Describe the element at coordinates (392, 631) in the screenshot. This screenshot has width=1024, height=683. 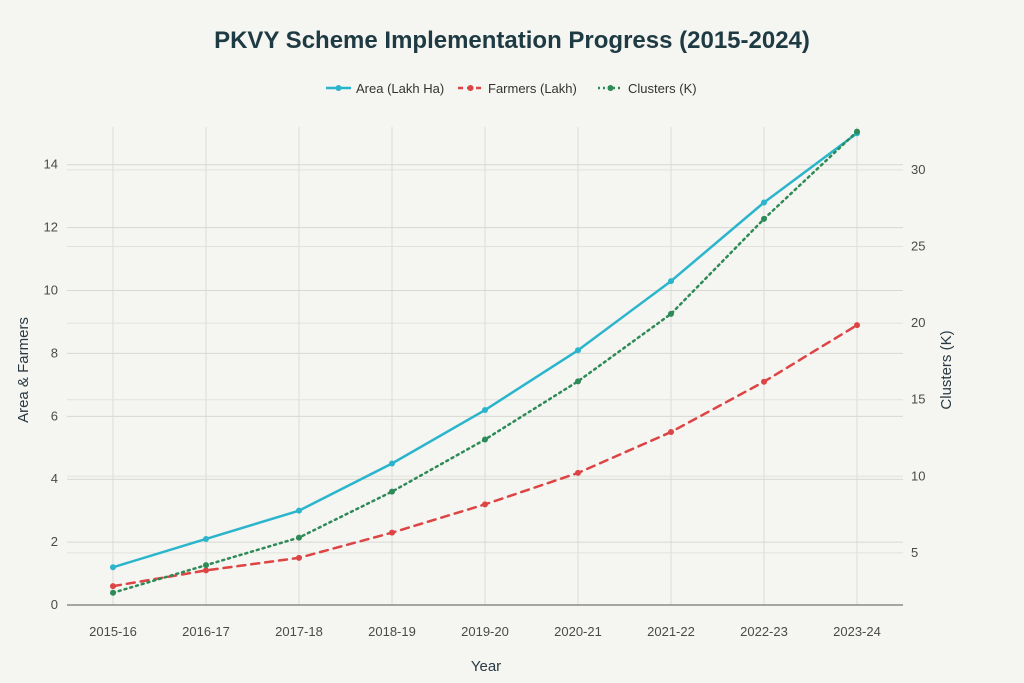
I see `x-tick-label: 2018-19` at that location.